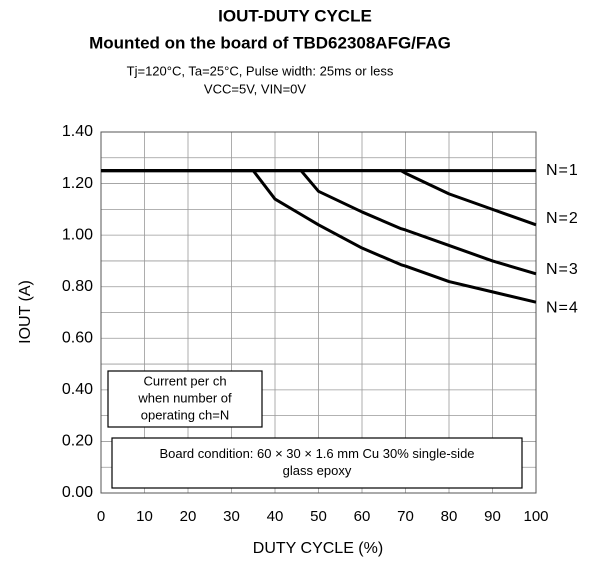 The image size is (589, 563). Describe the element at coordinates (275, 516) in the screenshot. I see `x-tick-label: 40` at that location.